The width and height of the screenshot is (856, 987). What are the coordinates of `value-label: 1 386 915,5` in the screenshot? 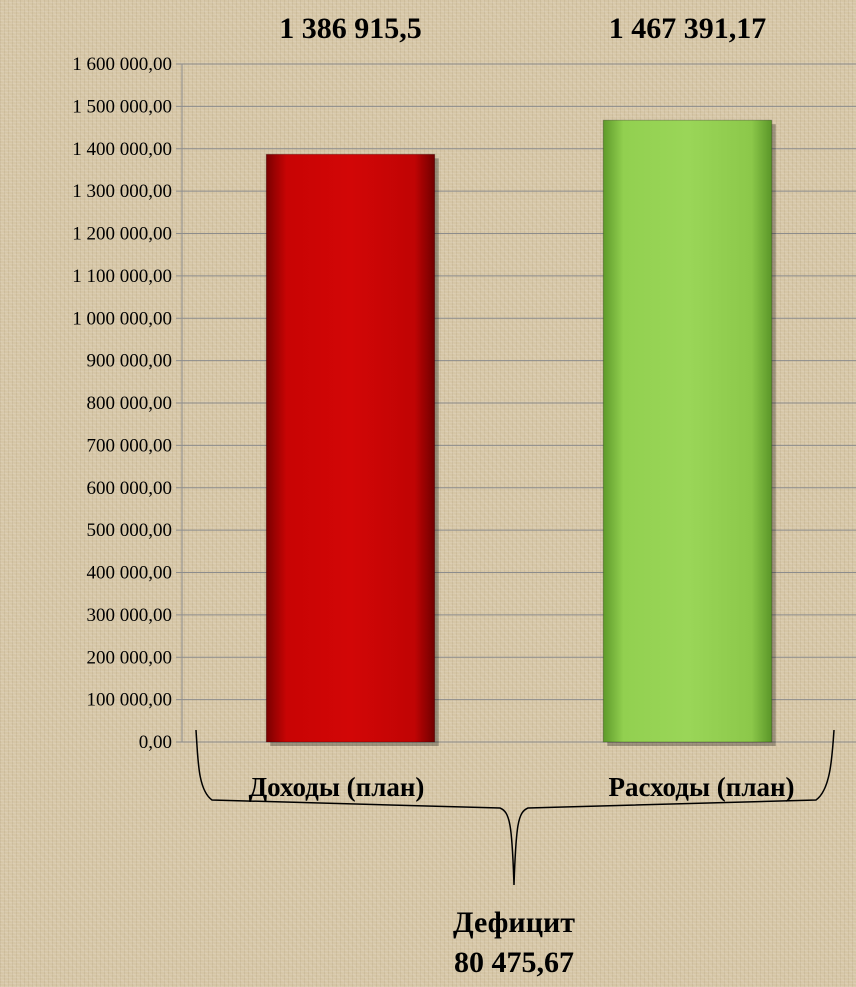 It's located at (350, 28).